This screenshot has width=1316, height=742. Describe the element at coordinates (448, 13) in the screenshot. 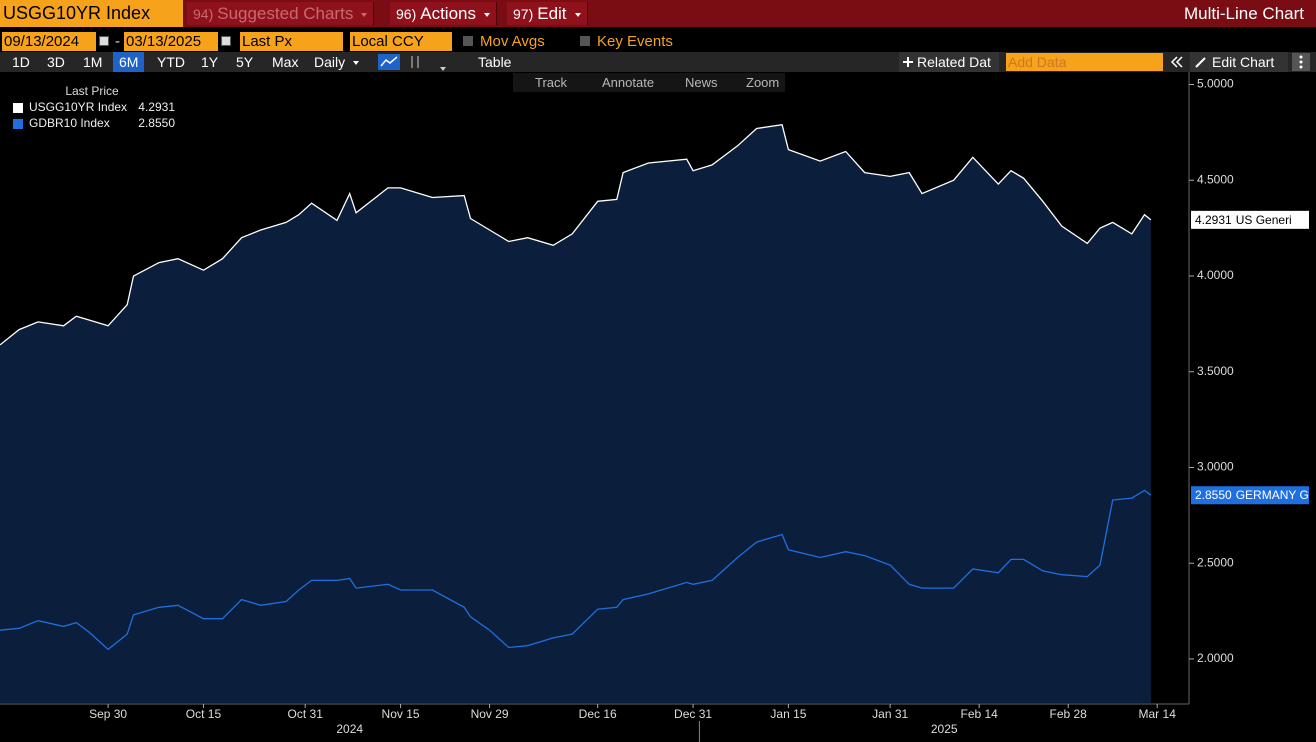

I see `menu-label: Actions` at that location.